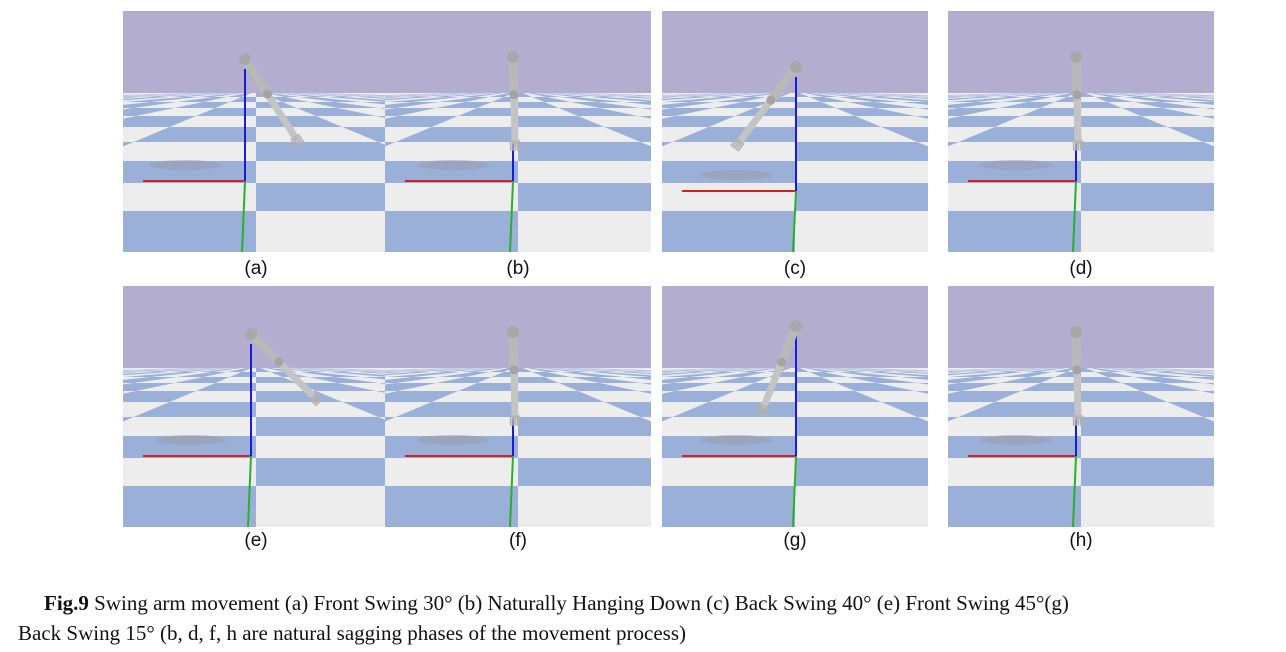  I want to click on subfigure-label: (c), so click(795, 268).